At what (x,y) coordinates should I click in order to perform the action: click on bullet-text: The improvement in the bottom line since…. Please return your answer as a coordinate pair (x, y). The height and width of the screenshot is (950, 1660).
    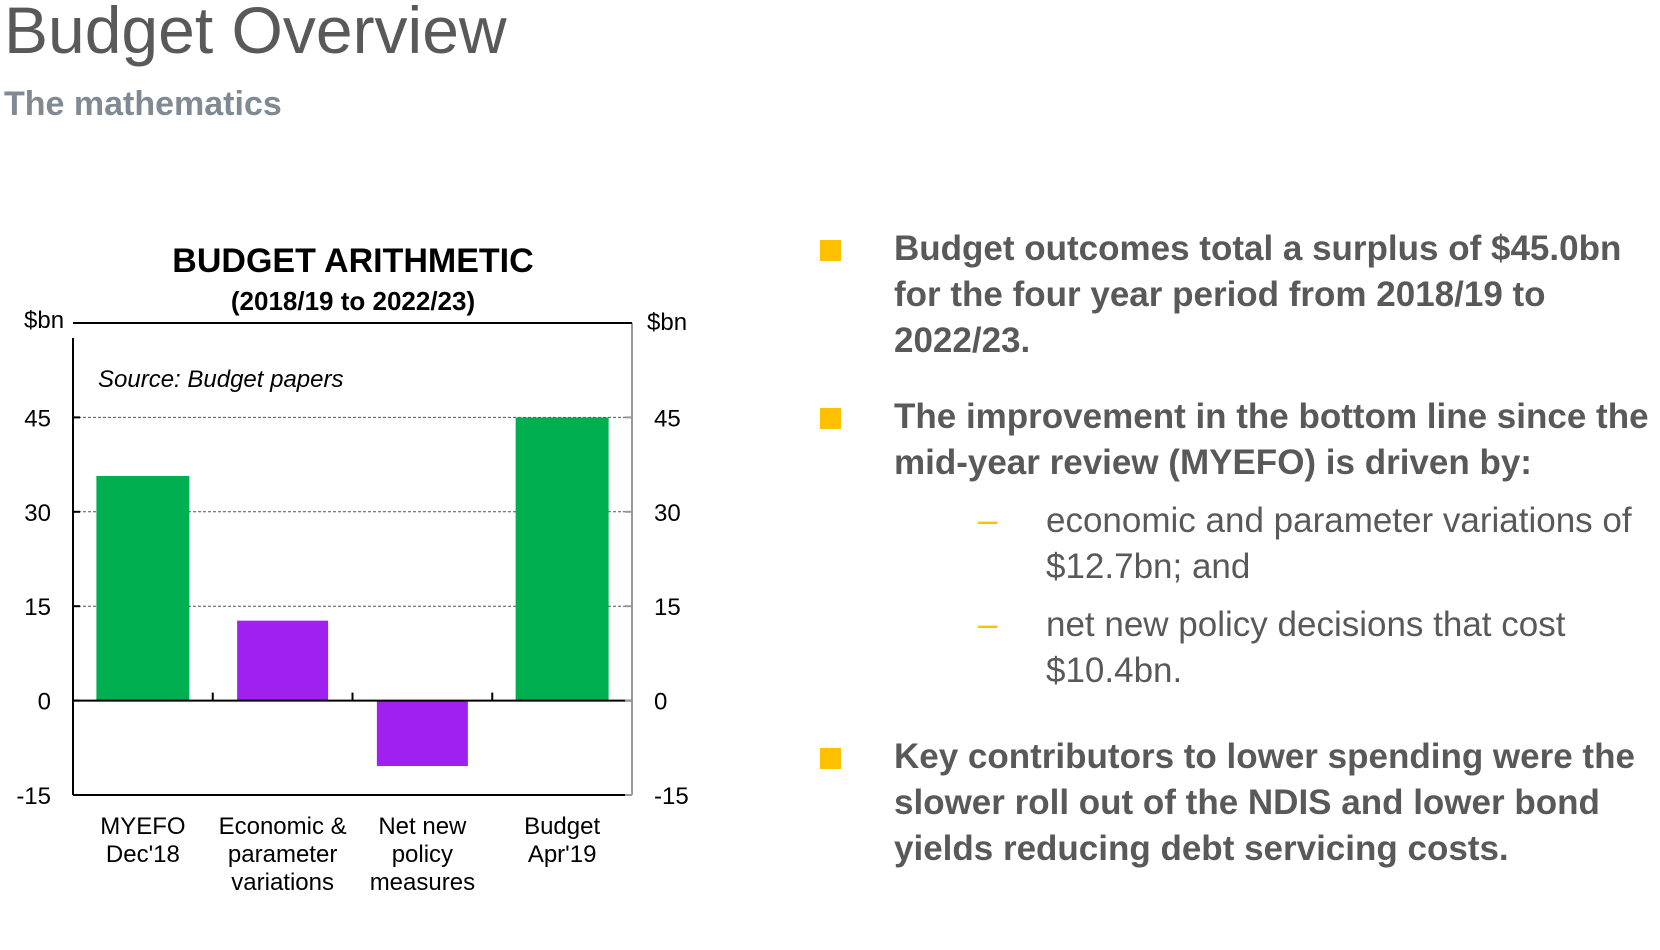
    Looking at the image, I should click on (1271, 439).